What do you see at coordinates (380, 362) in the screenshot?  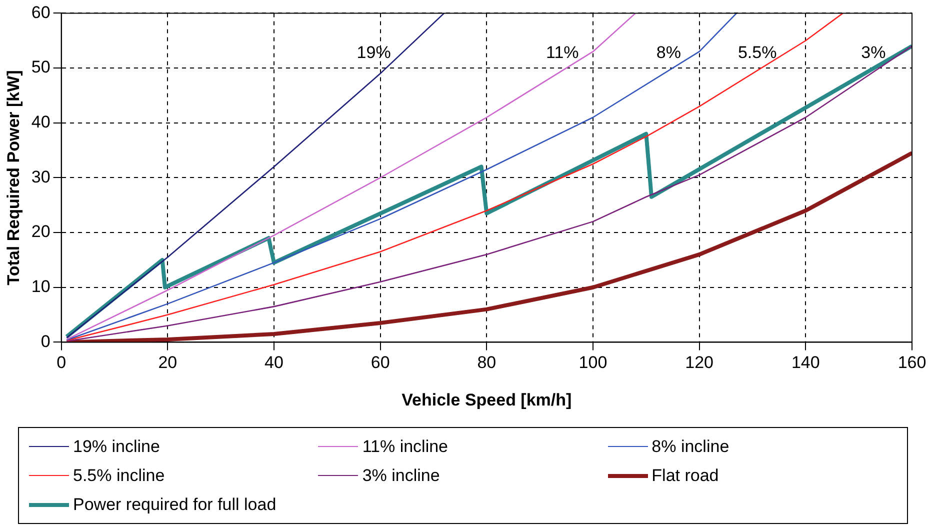 I see `x-tick-label: 60` at bounding box center [380, 362].